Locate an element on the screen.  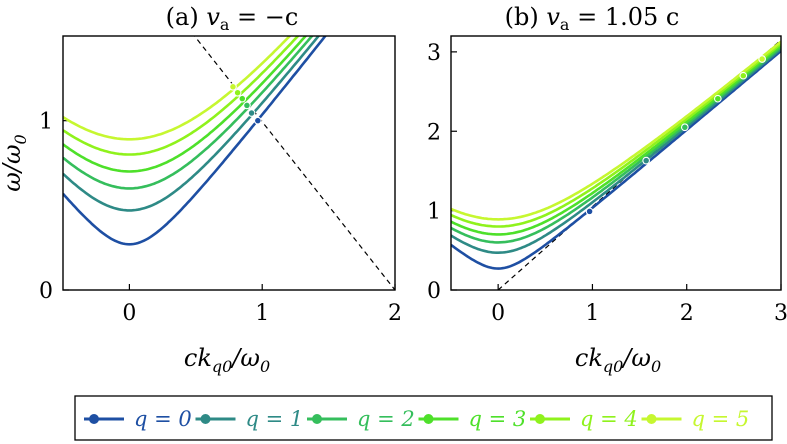
legend: q = 0 q = 1 q = 2 q = 3 q = 4 q = 5 is located at coordinates (423, 418).